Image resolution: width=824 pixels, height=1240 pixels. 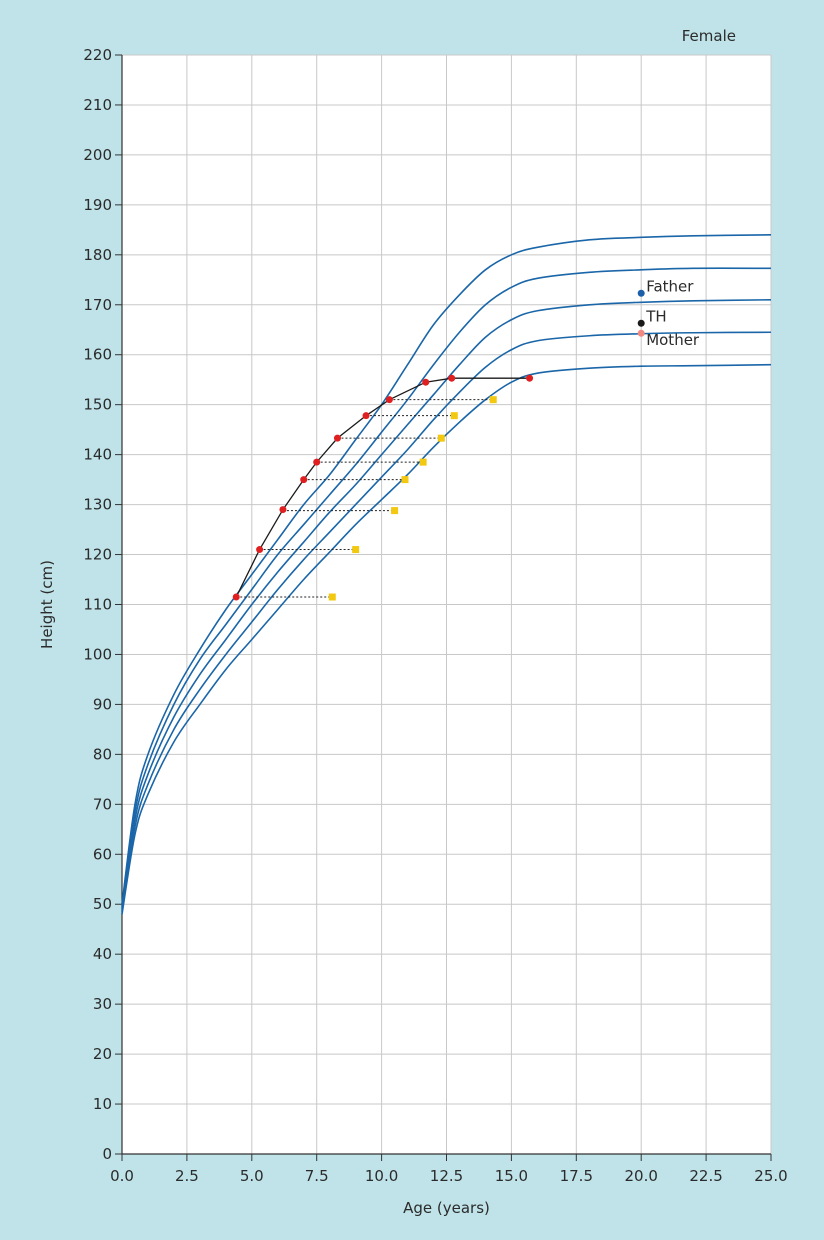 I want to click on y-tick-label: 180, so click(x=97, y=255).